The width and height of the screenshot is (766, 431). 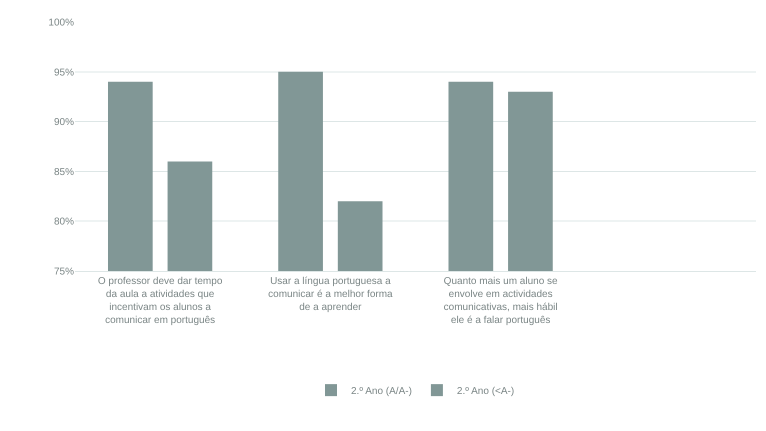 I want to click on y-tick-label: 90%, so click(x=64, y=122).